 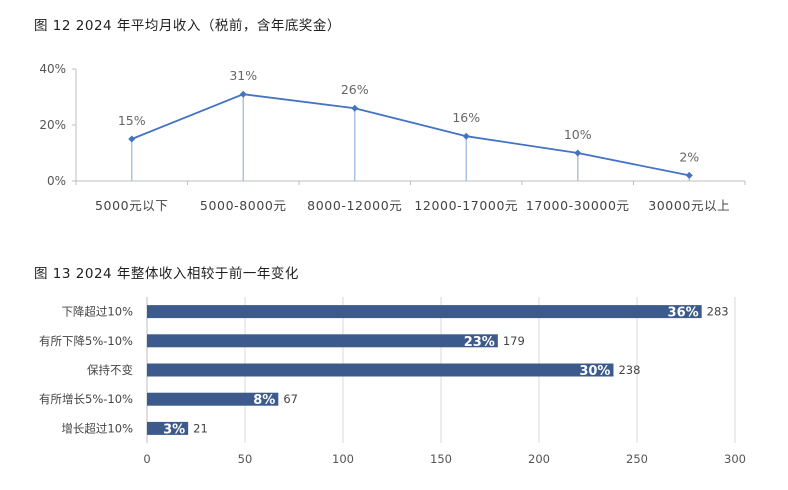 What do you see at coordinates (466, 117) in the screenshot?
I see `data-label: 16%` at bounding box center [466, 117].